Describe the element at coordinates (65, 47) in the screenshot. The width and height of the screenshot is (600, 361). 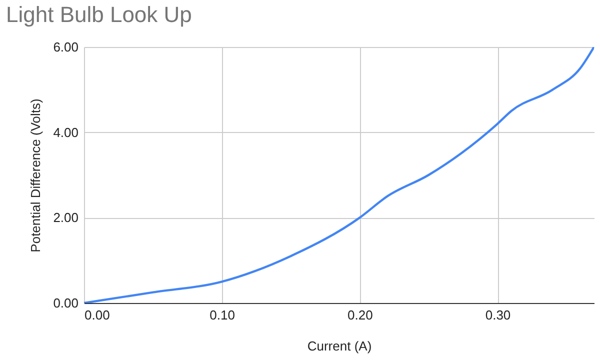
I see `y-tick-label: 6.00` at that location.